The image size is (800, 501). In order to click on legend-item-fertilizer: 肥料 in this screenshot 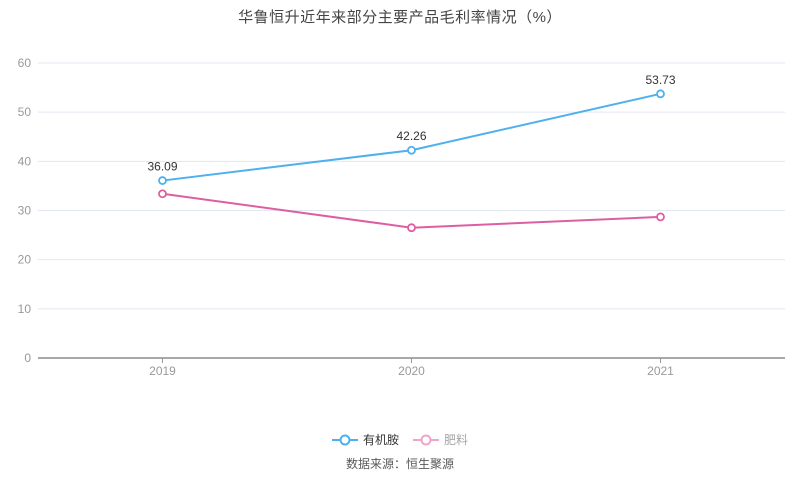, I will do `click(440, 440)`.